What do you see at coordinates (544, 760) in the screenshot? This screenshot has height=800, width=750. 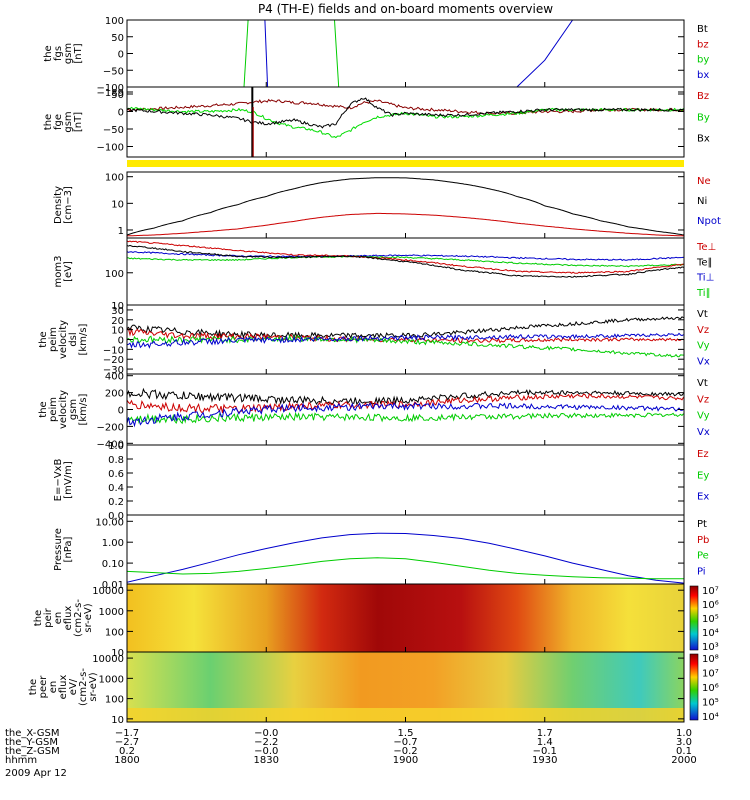 I see `xaxis-value: 1930` at bounding box center [544, 760].